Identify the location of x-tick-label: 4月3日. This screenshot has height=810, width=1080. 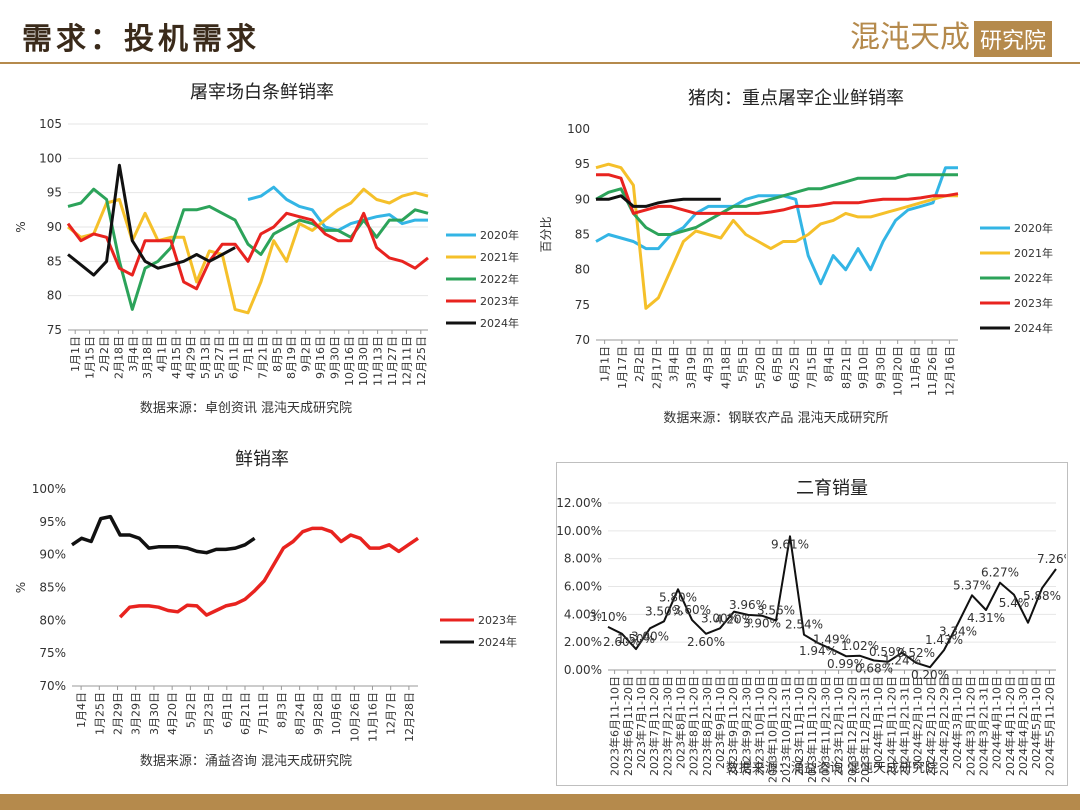
(708, 364).